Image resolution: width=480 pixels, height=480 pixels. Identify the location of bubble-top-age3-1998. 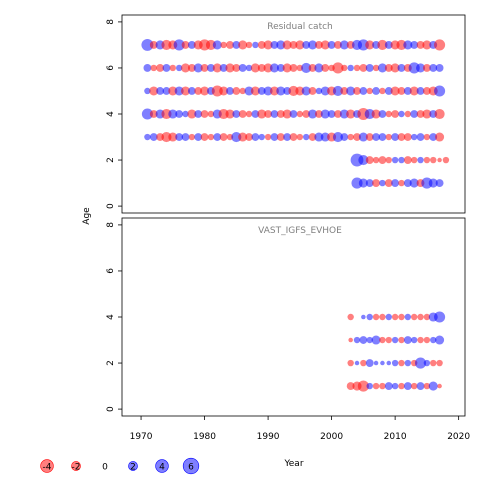
(319, 137).